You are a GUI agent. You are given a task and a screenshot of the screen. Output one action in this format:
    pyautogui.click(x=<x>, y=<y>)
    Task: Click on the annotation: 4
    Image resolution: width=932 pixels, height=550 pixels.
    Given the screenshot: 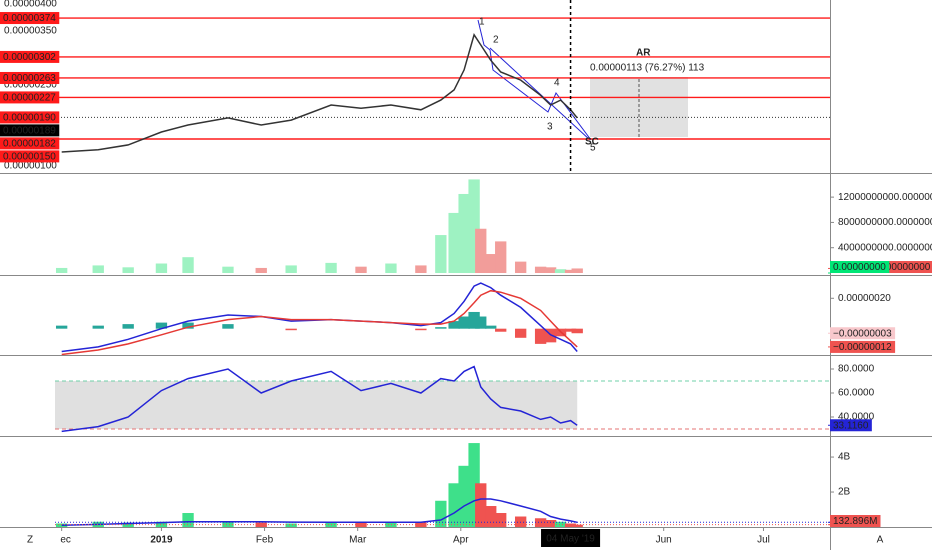 What is the action you would take?
    pyautogui.click(x=557, y=83)
    